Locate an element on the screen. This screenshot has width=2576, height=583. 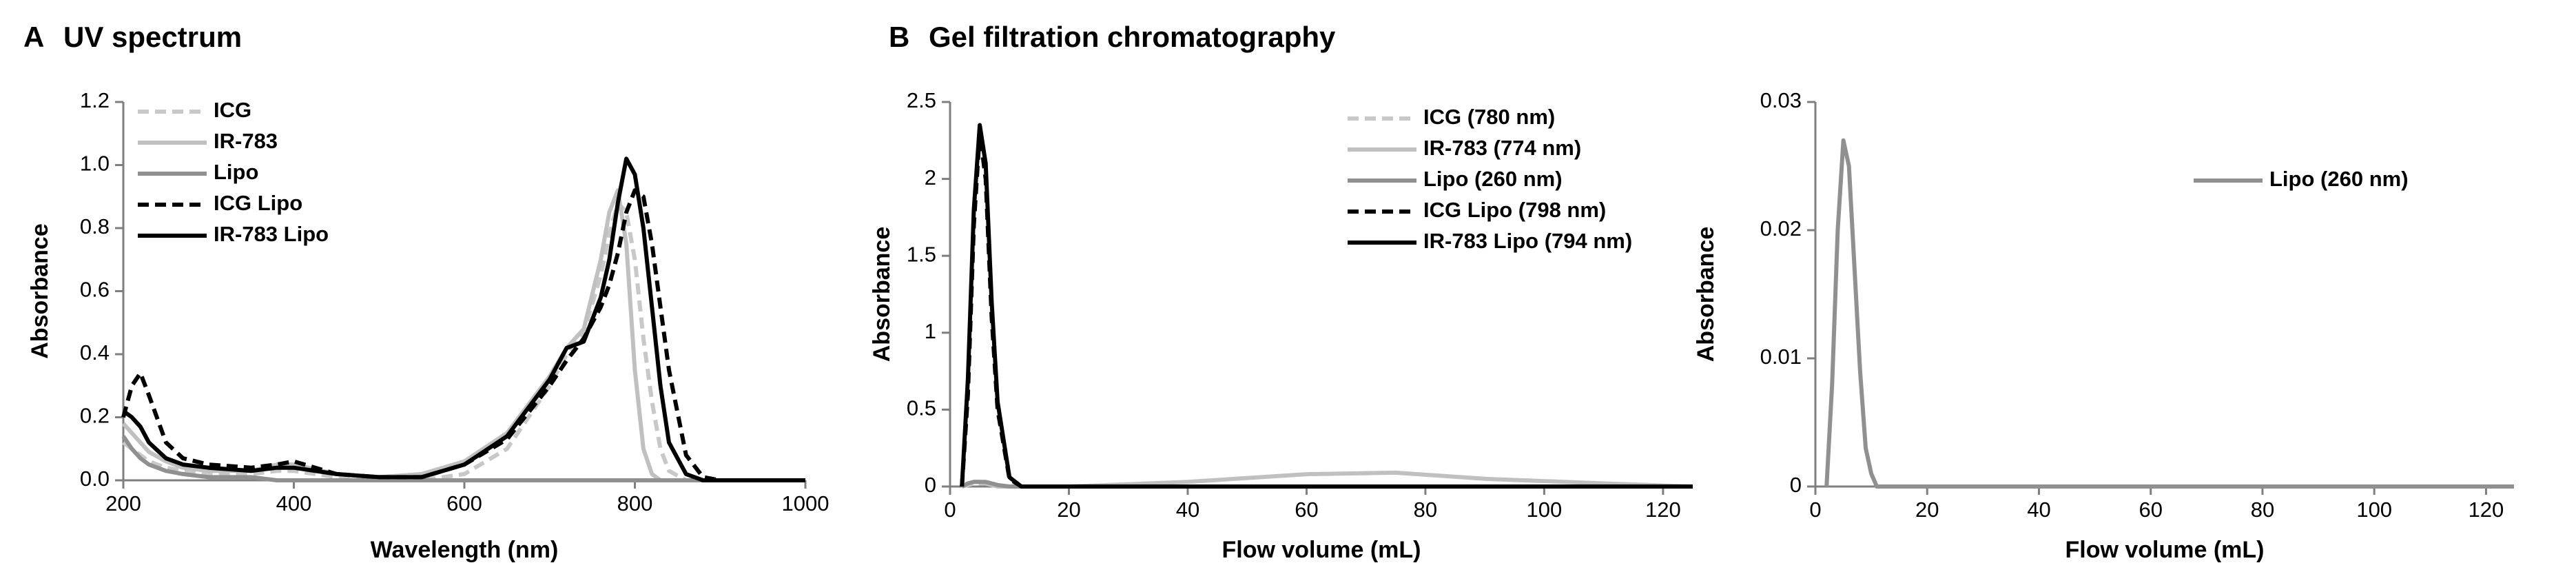
legend-label: IR-783 Lipo (794 nm) is located at coordinates (1527, 241).